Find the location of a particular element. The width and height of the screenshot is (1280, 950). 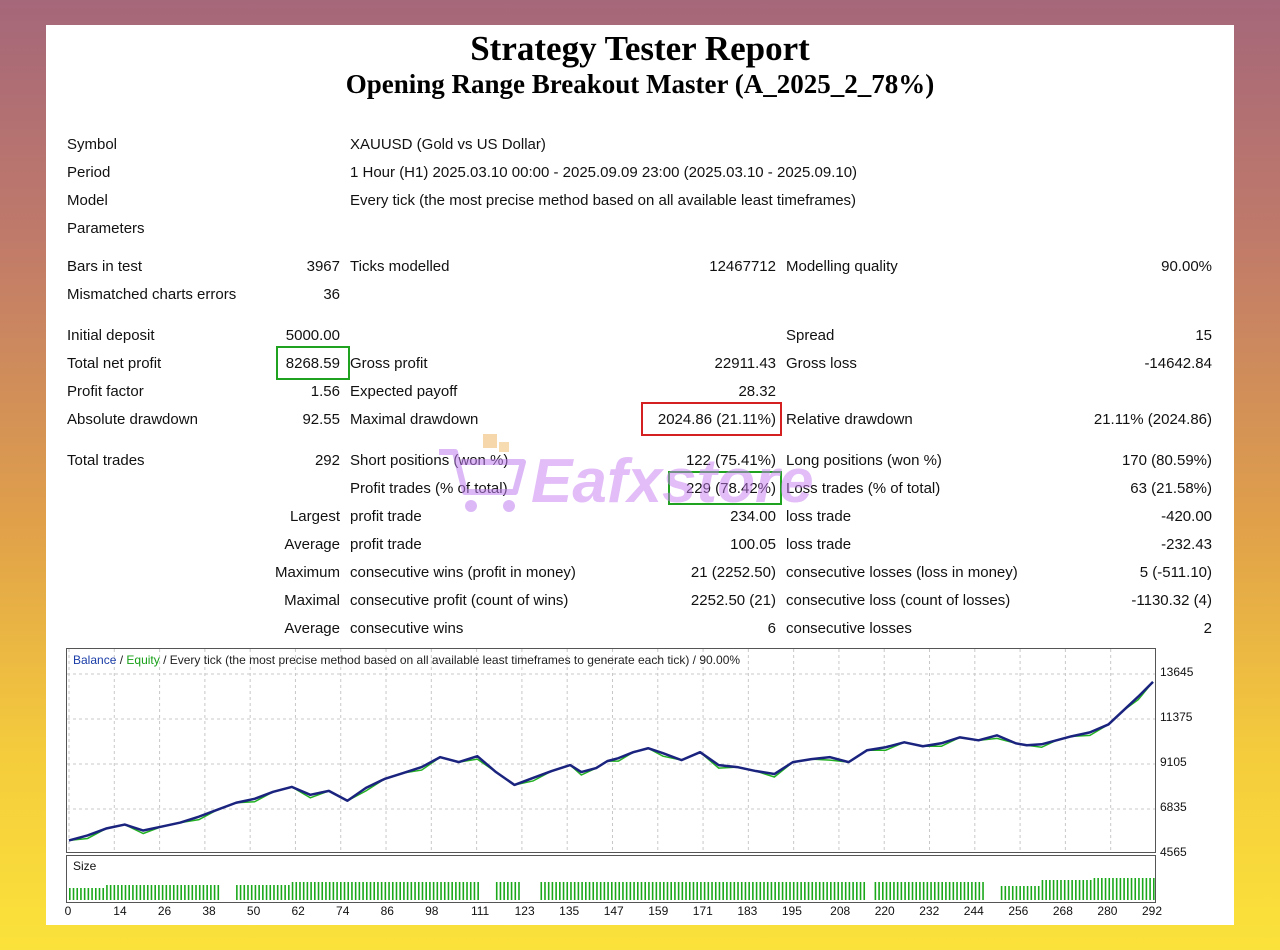

x-tick-label: 171 is located at coordinates (702, 911).